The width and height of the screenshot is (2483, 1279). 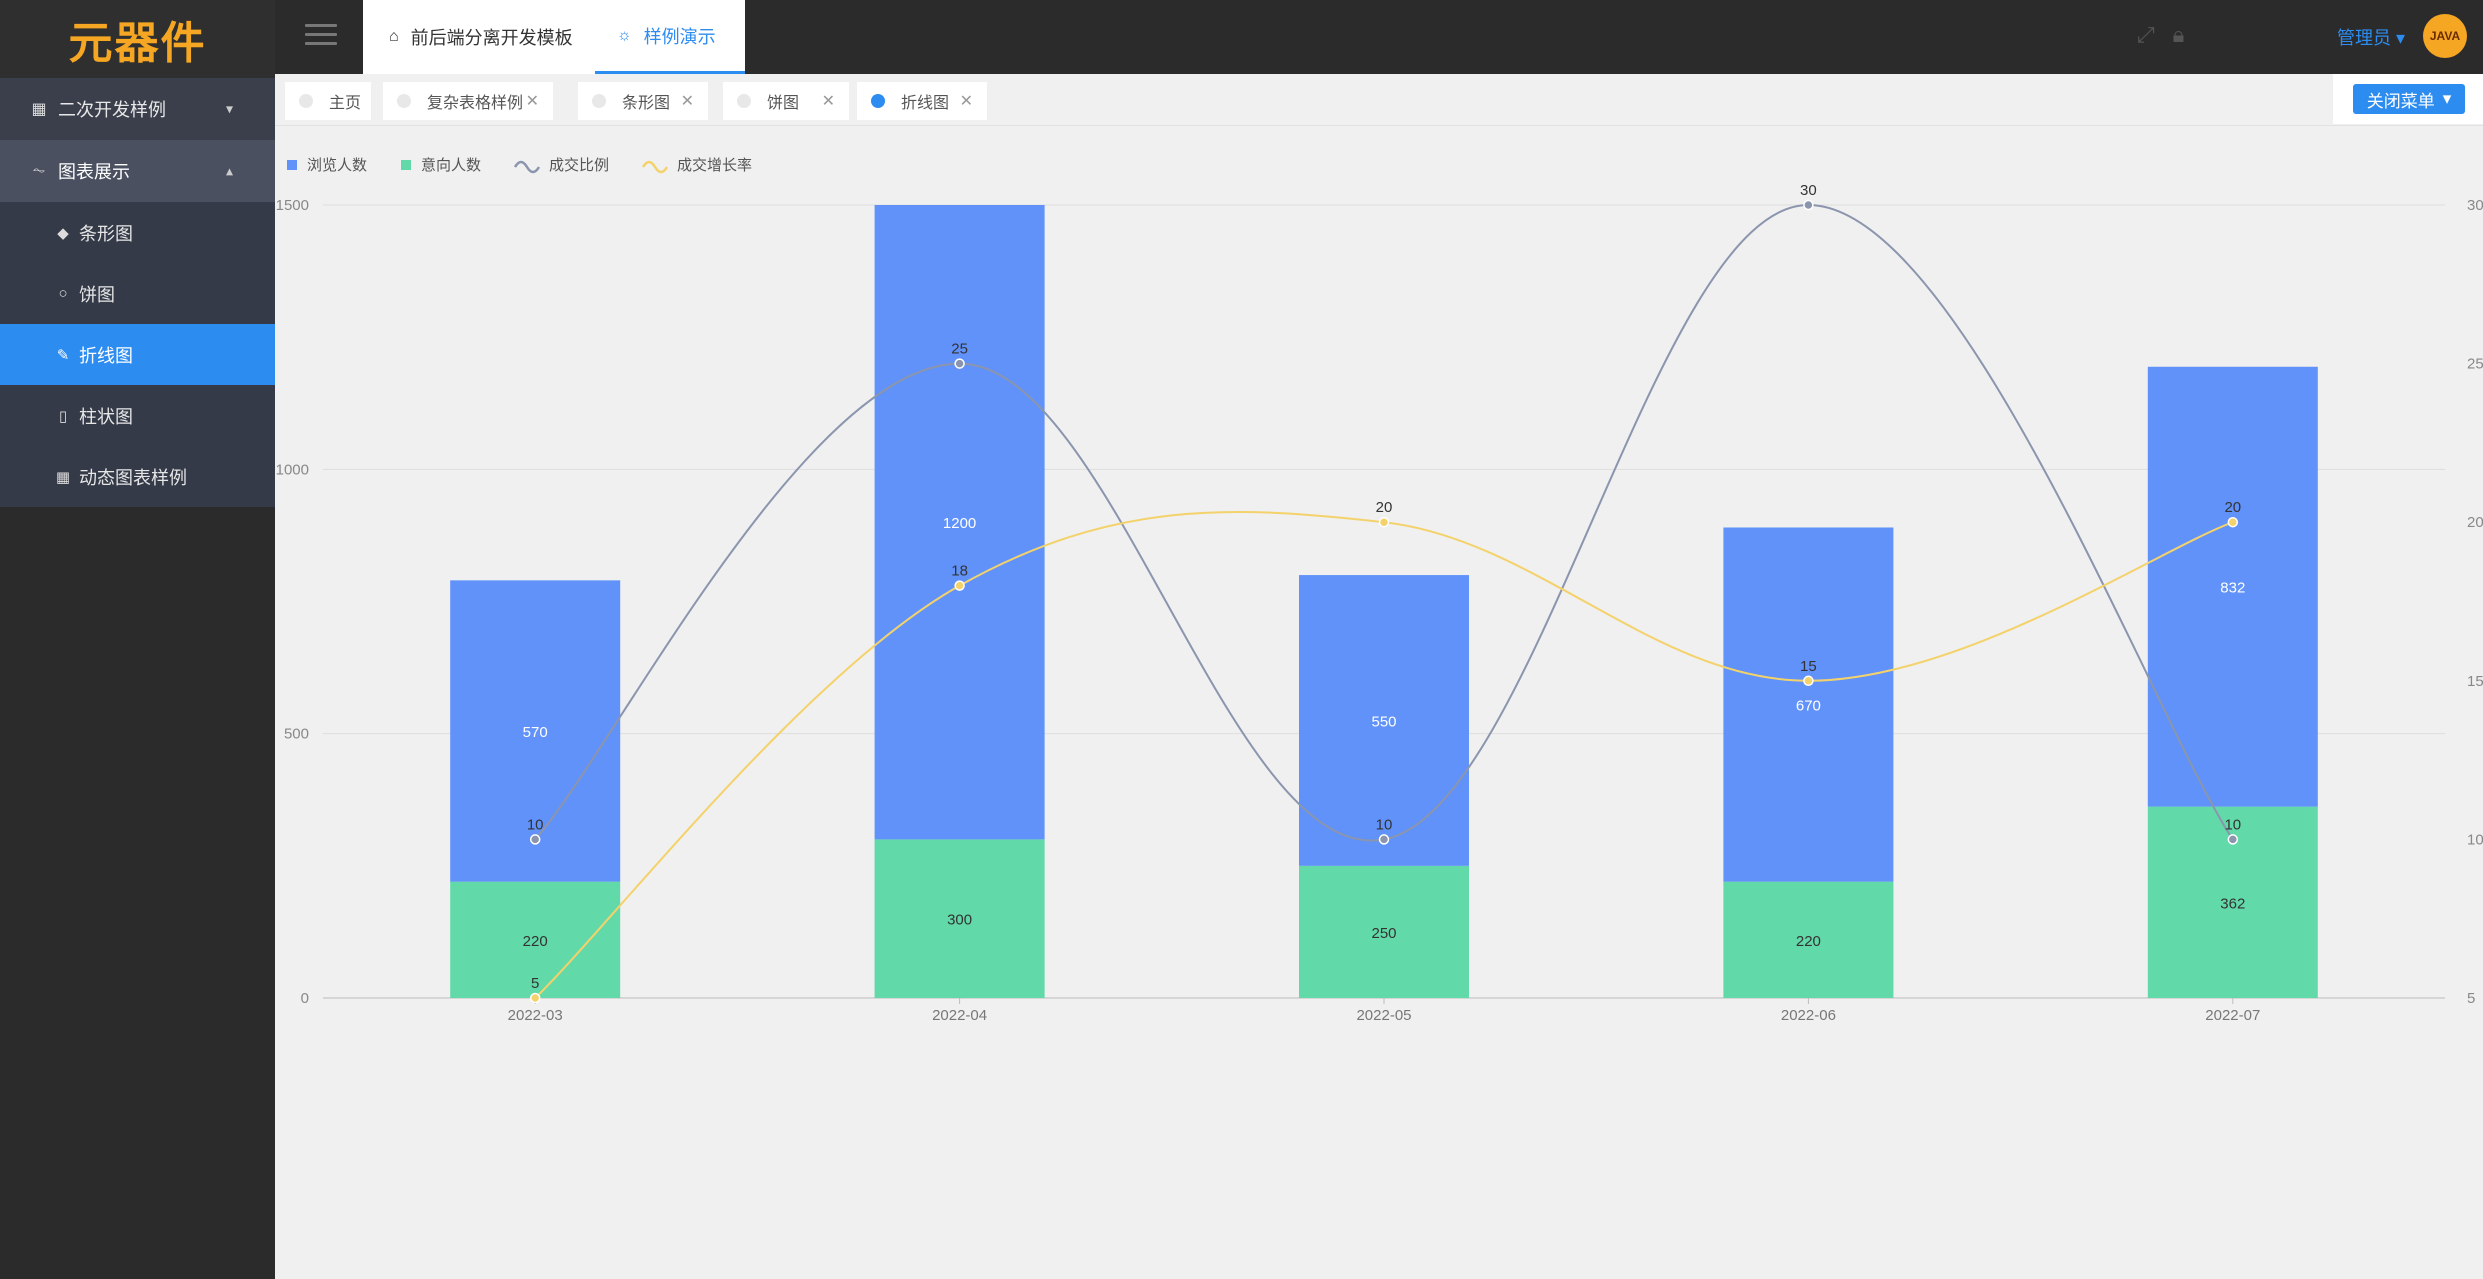 I want to click on page-tab-line-chart: 折线图 ✕, so click(x=922, y=101).